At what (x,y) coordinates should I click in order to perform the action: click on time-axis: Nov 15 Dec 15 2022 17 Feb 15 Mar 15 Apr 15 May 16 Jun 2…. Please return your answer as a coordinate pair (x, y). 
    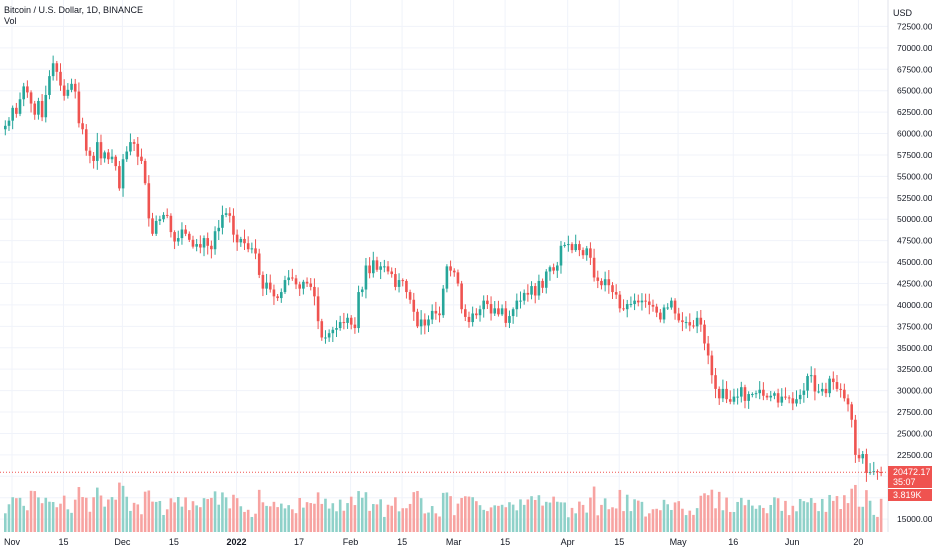
    Looking at the image, I should click on (433, 542).